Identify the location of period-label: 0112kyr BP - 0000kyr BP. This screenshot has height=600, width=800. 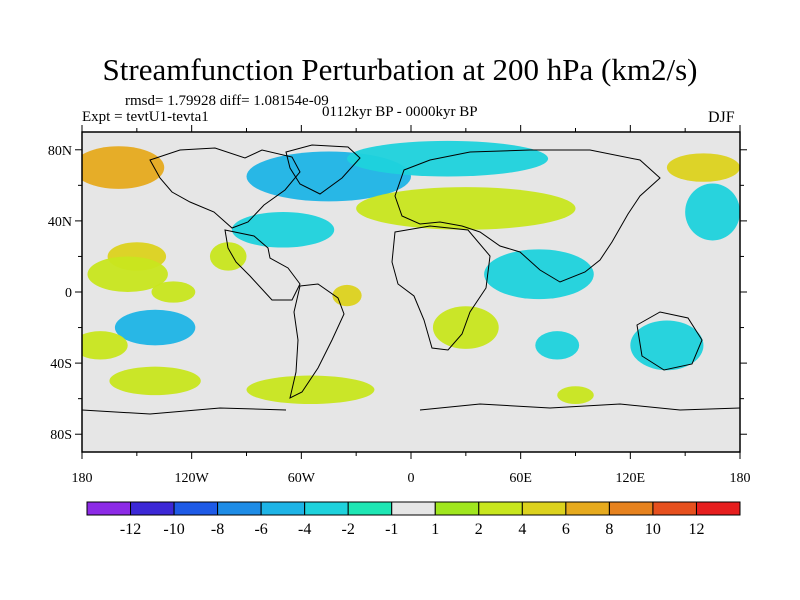
(400, 112).